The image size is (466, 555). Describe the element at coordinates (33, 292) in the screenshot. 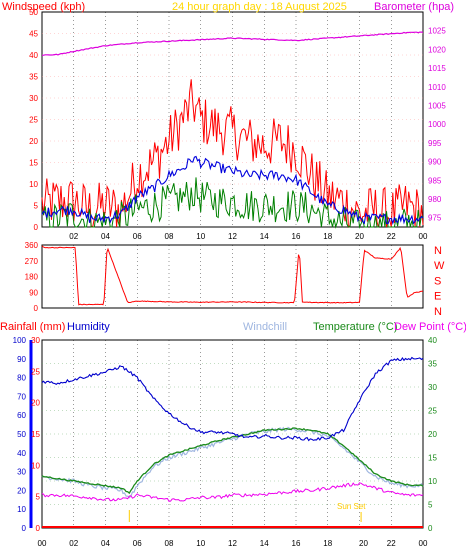

I see `direction-tick-label: 90` at that location.